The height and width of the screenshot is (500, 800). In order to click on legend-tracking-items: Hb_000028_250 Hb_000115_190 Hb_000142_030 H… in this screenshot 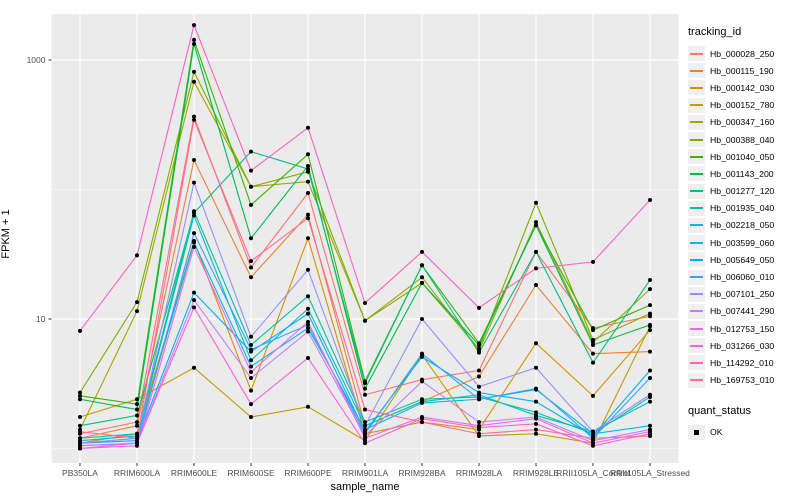, I will do `click(744, 217)`.